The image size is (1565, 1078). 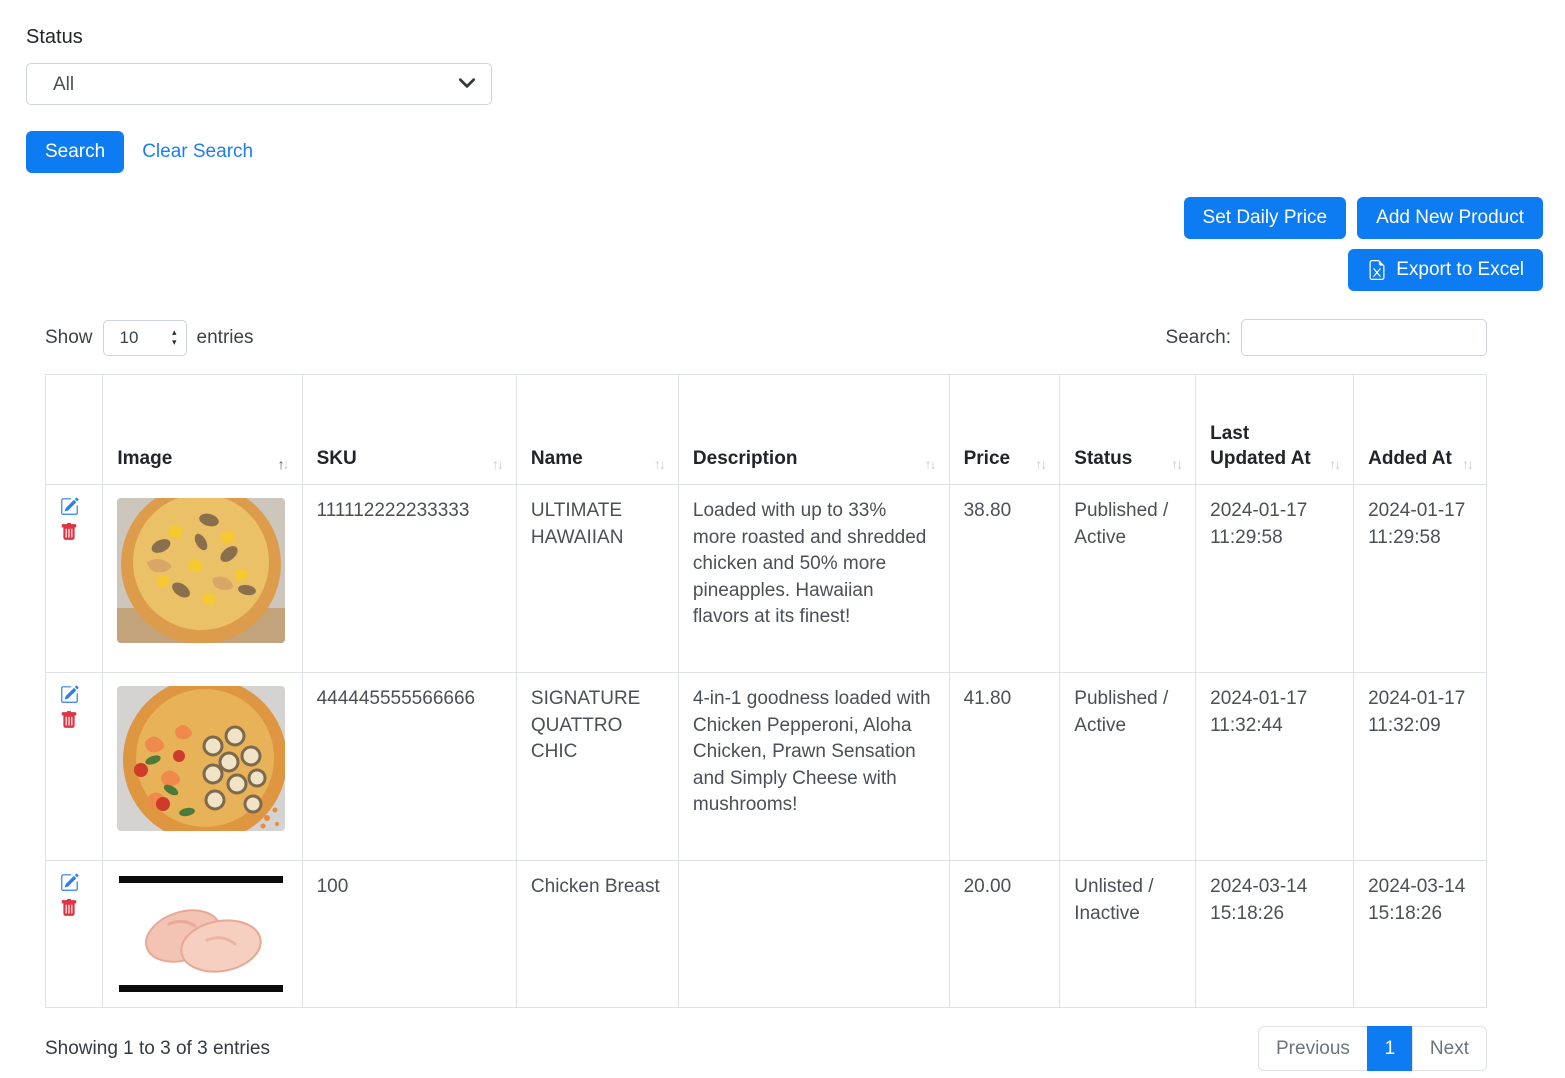 What do you see at coordinates (1389, 1048) in the screenshot?
I see `page-1-button: 1` at bounding box center [1389, 1048].